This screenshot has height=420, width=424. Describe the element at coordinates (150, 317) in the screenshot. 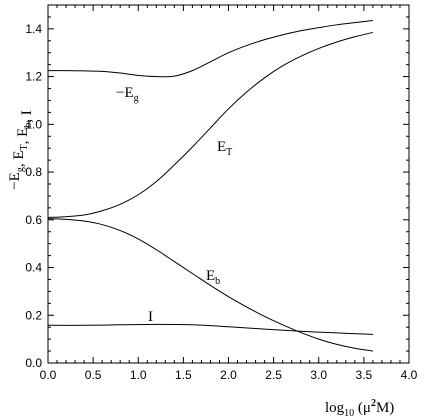

I see `label-i: I` at that location.